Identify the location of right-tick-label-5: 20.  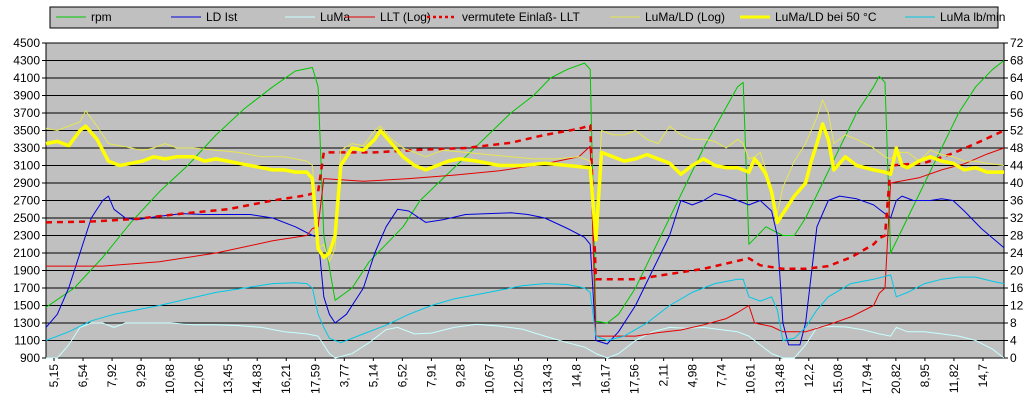
(1017, 271).